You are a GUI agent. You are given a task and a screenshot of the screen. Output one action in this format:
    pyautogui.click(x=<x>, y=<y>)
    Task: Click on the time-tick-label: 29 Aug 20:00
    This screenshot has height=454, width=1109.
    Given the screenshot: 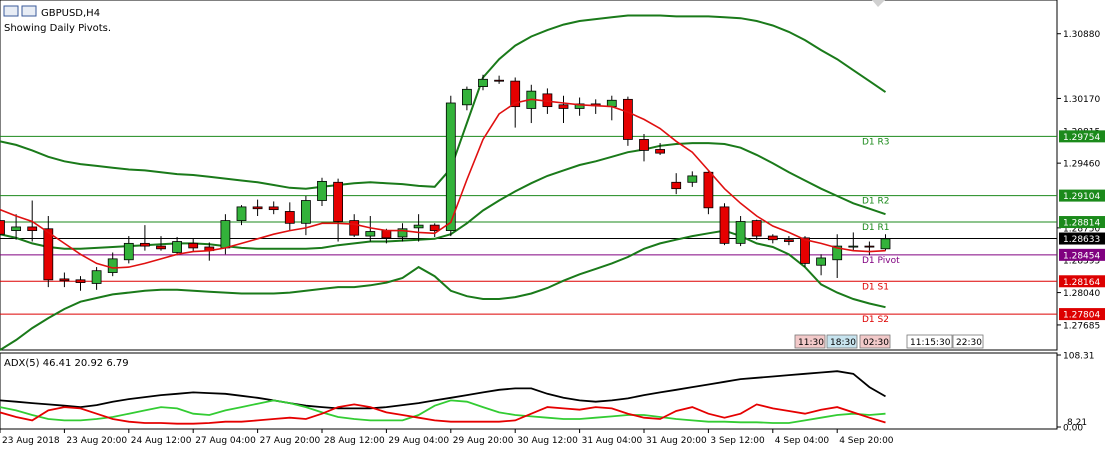 What is the action you would take?
    pyautogui.click(x=483, y=441)
    